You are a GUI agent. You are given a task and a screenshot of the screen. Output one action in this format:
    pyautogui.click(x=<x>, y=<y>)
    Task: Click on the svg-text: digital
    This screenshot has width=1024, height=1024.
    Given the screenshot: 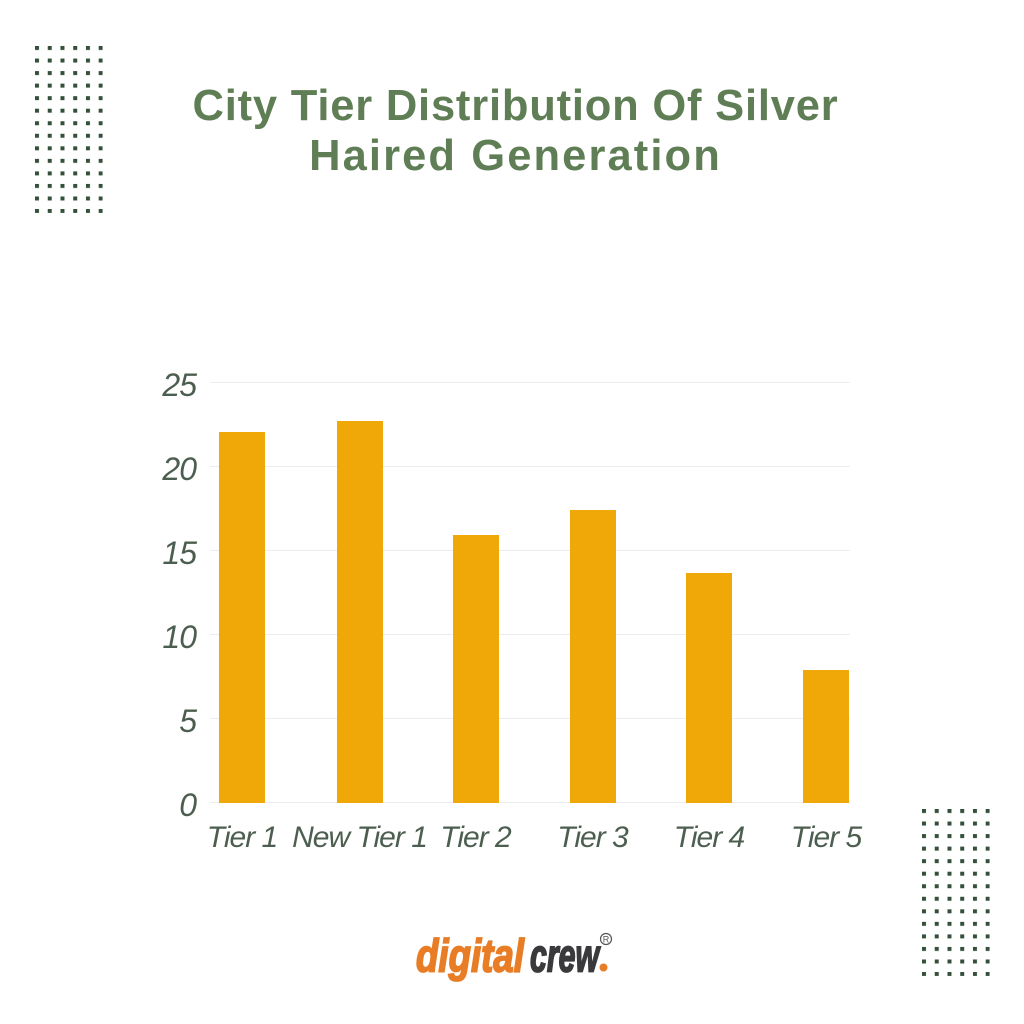 What is the action you would take?
    pyautogui.click(x=470, y=956)
    